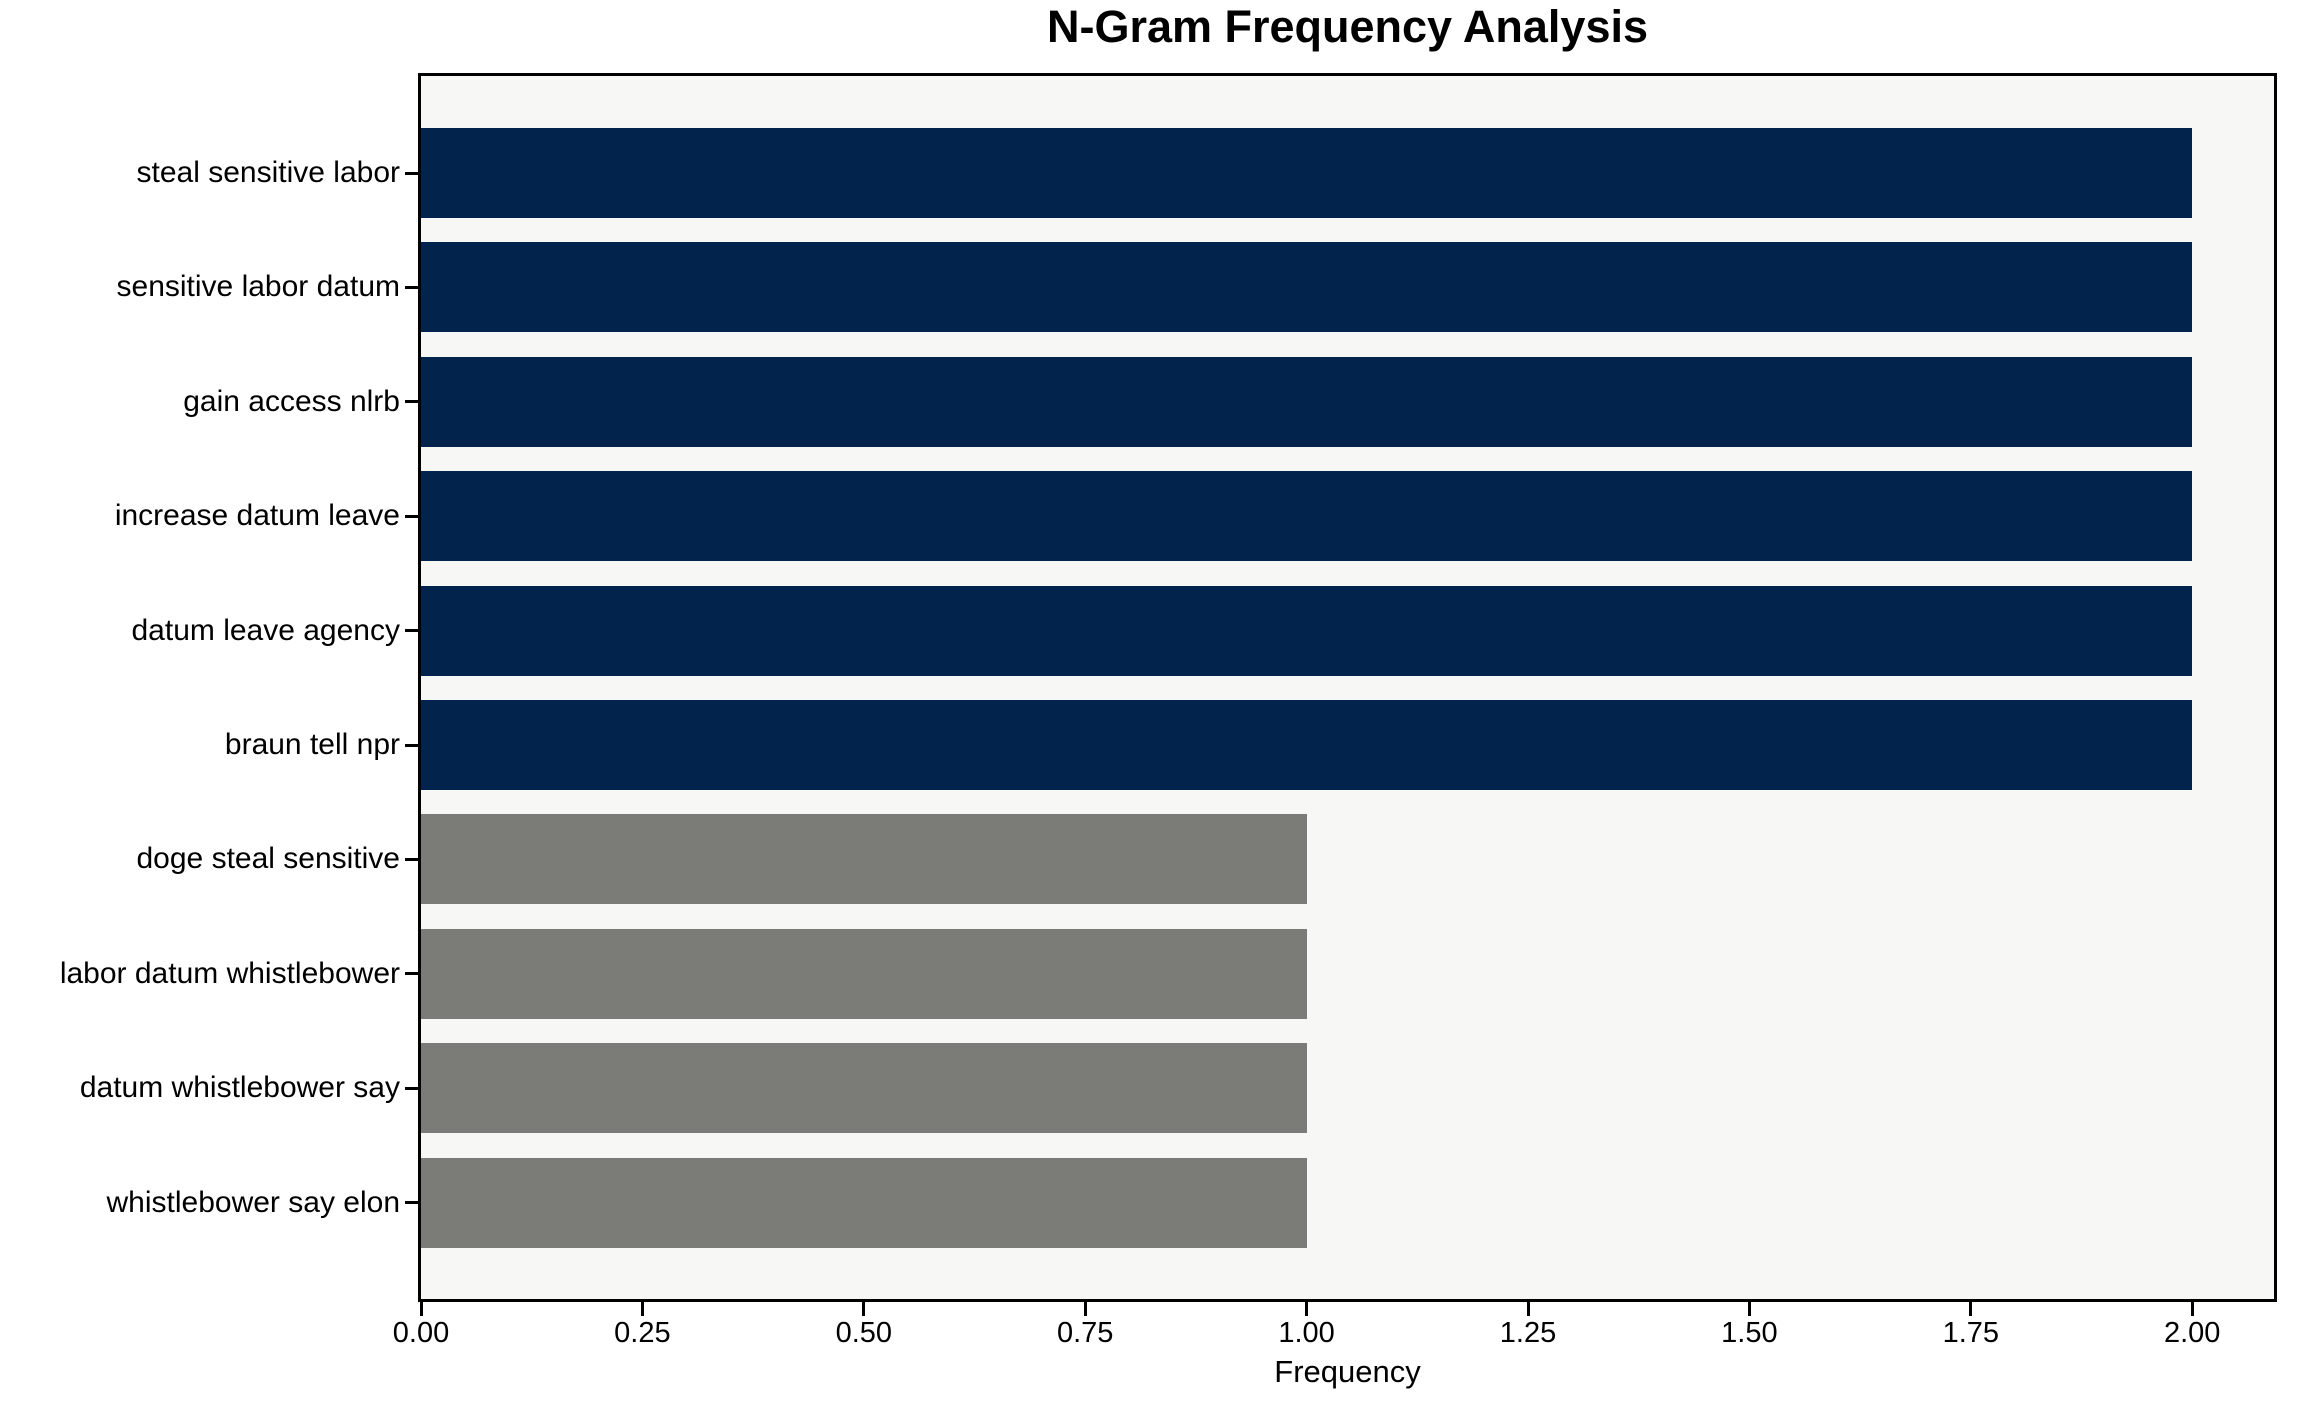  What do you see at coordinates (1347, 26) in the screenshot?
I see `chart-title: N-Gram Frequency Analysis` at bounding box center [1347, 26].